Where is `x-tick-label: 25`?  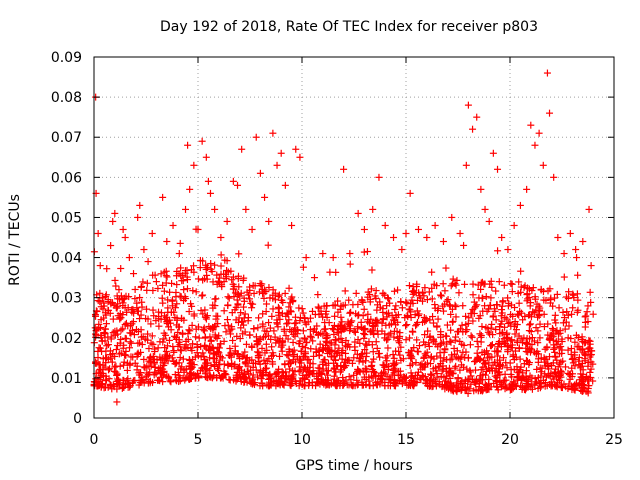
x-tick-label: 25 is located at coordinates (614, 440).